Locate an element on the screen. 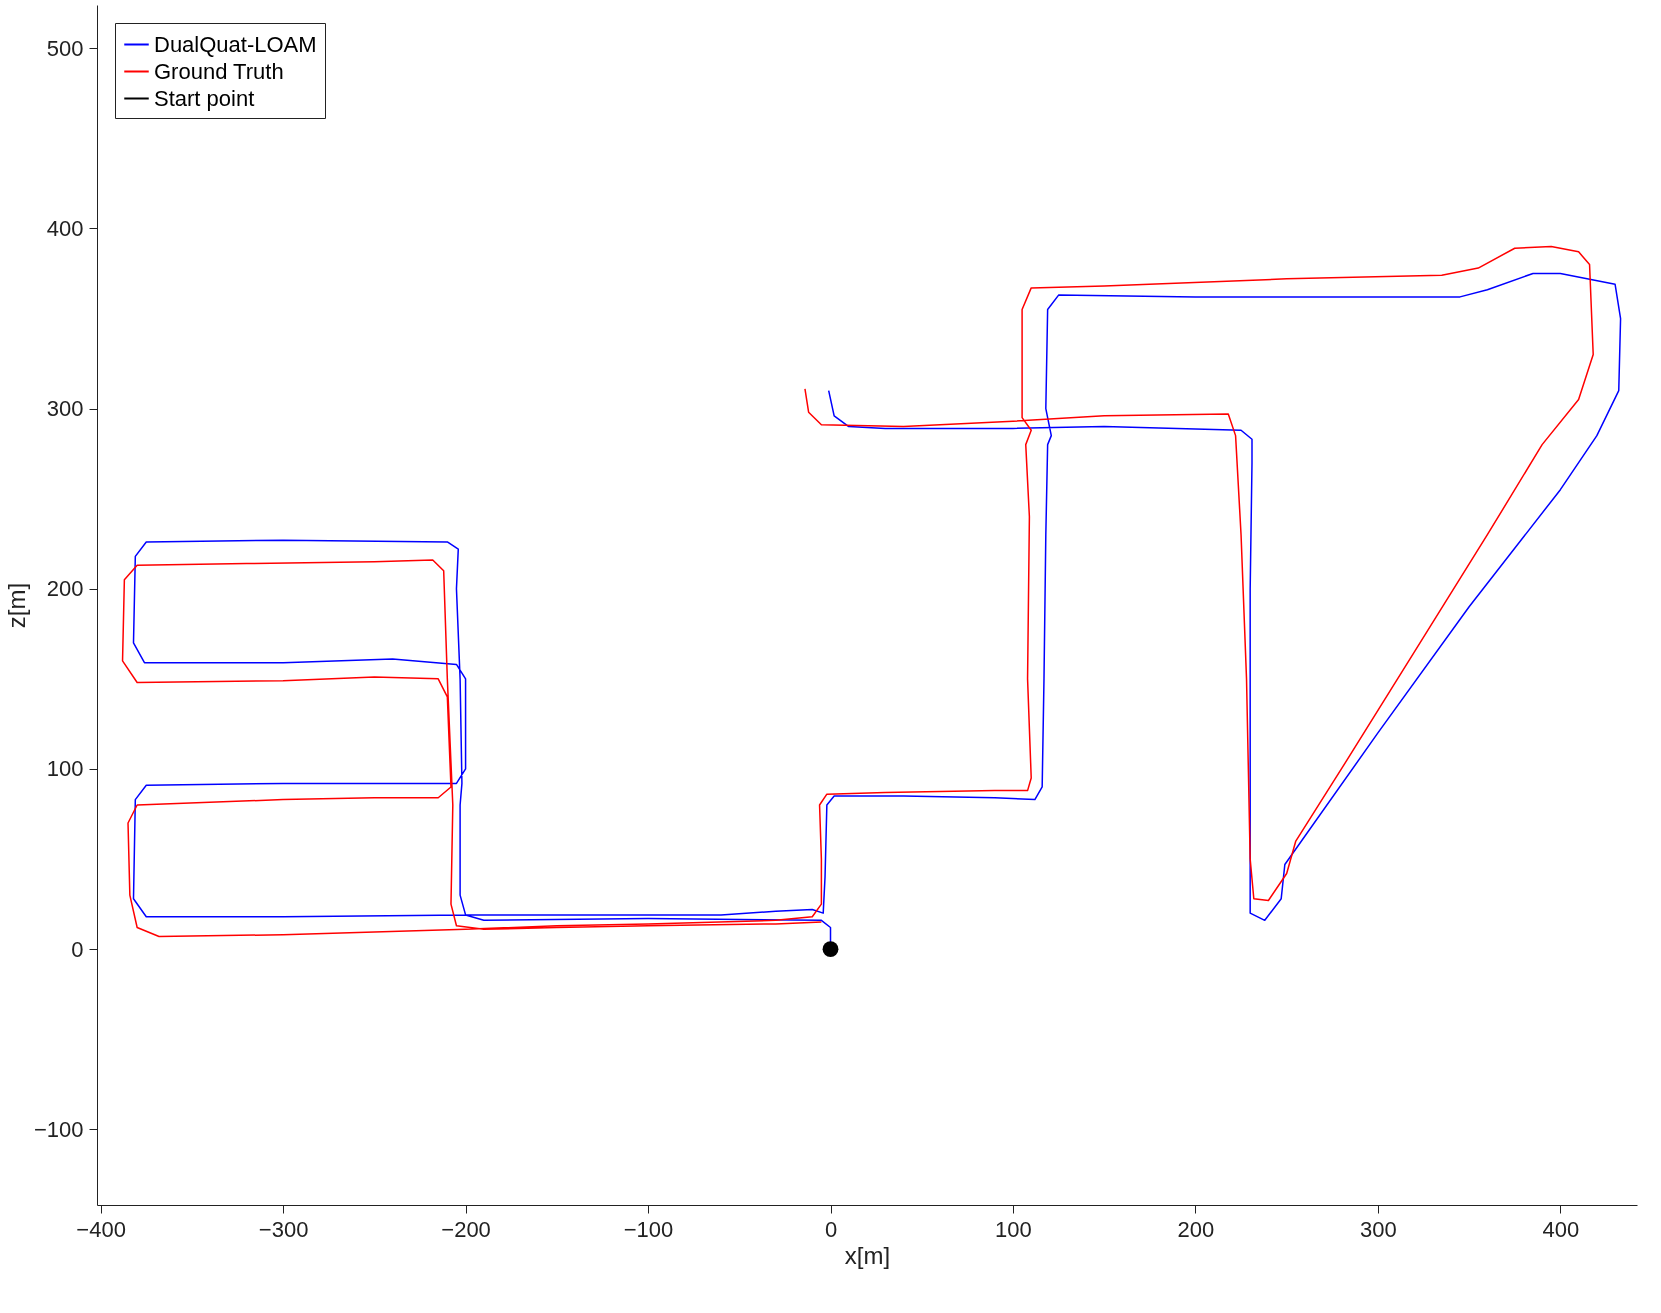 This screenshot has width=1661, height=1313. legend-label: DualQuat-LOAM is located at coordinates (235, 44).